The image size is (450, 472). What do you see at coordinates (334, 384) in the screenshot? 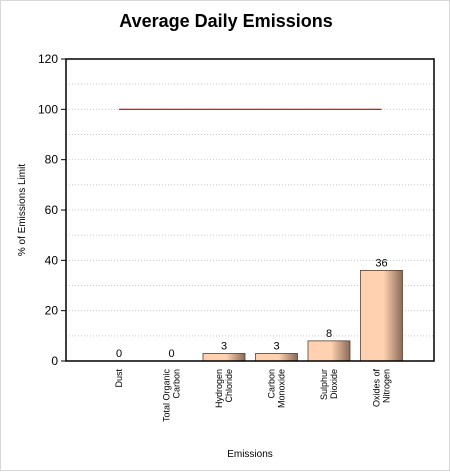
I see `category-label-line: Dioxide` at bounding box center [334, 384].